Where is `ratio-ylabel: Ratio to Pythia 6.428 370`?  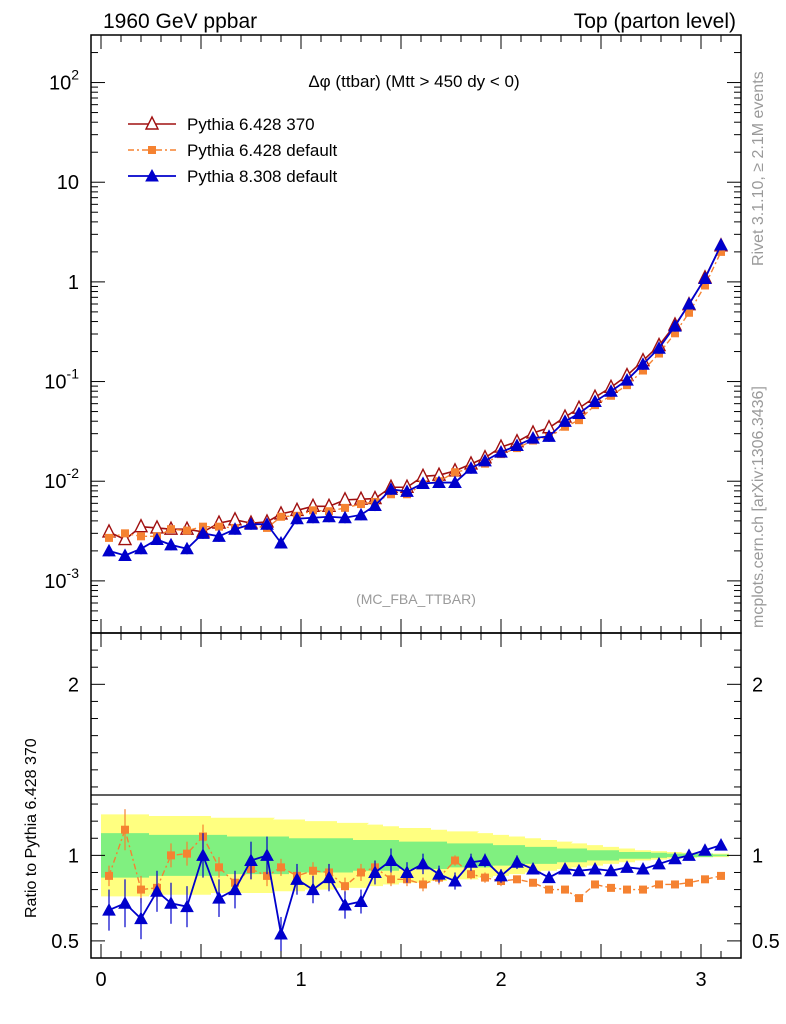
ratio-ylabel: Ratio to Pythia 6.428 370 is located at coordinates (31, 828).